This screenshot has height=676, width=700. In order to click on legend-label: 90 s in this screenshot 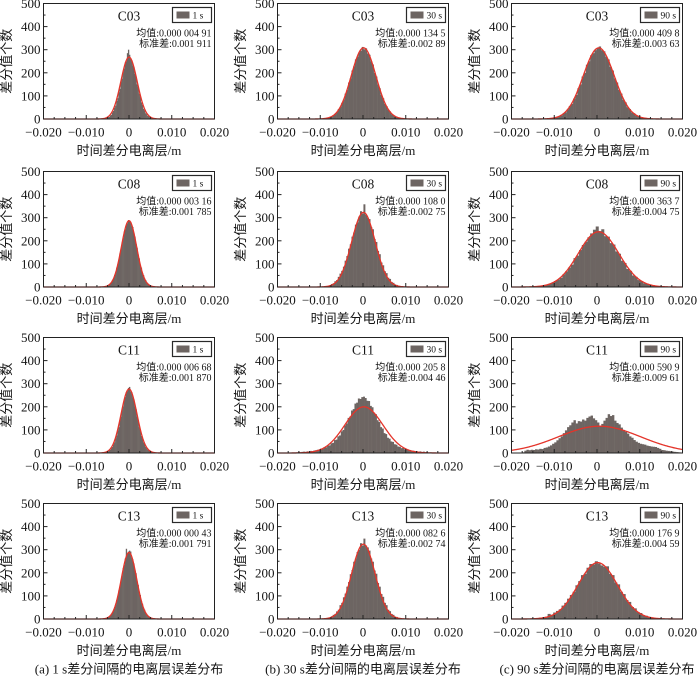, I will do `click(669, 351)`.